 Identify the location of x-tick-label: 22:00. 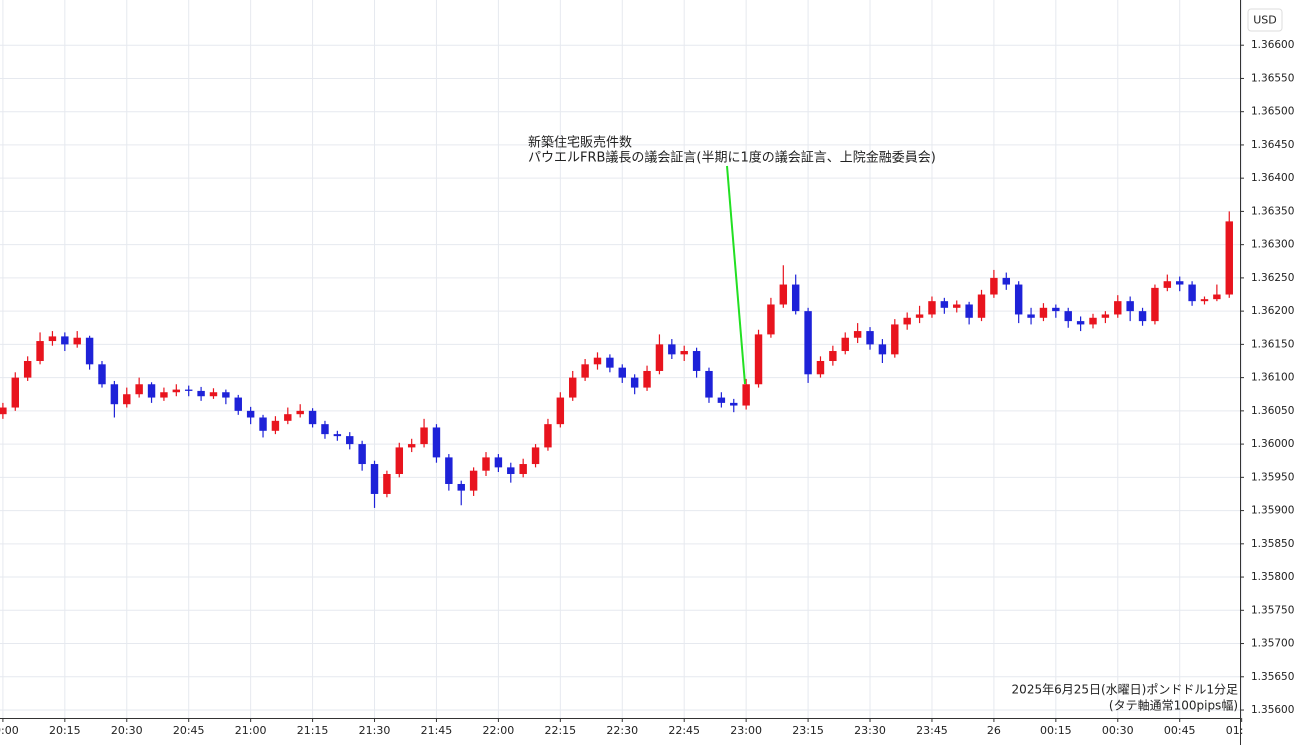
(499, 730).